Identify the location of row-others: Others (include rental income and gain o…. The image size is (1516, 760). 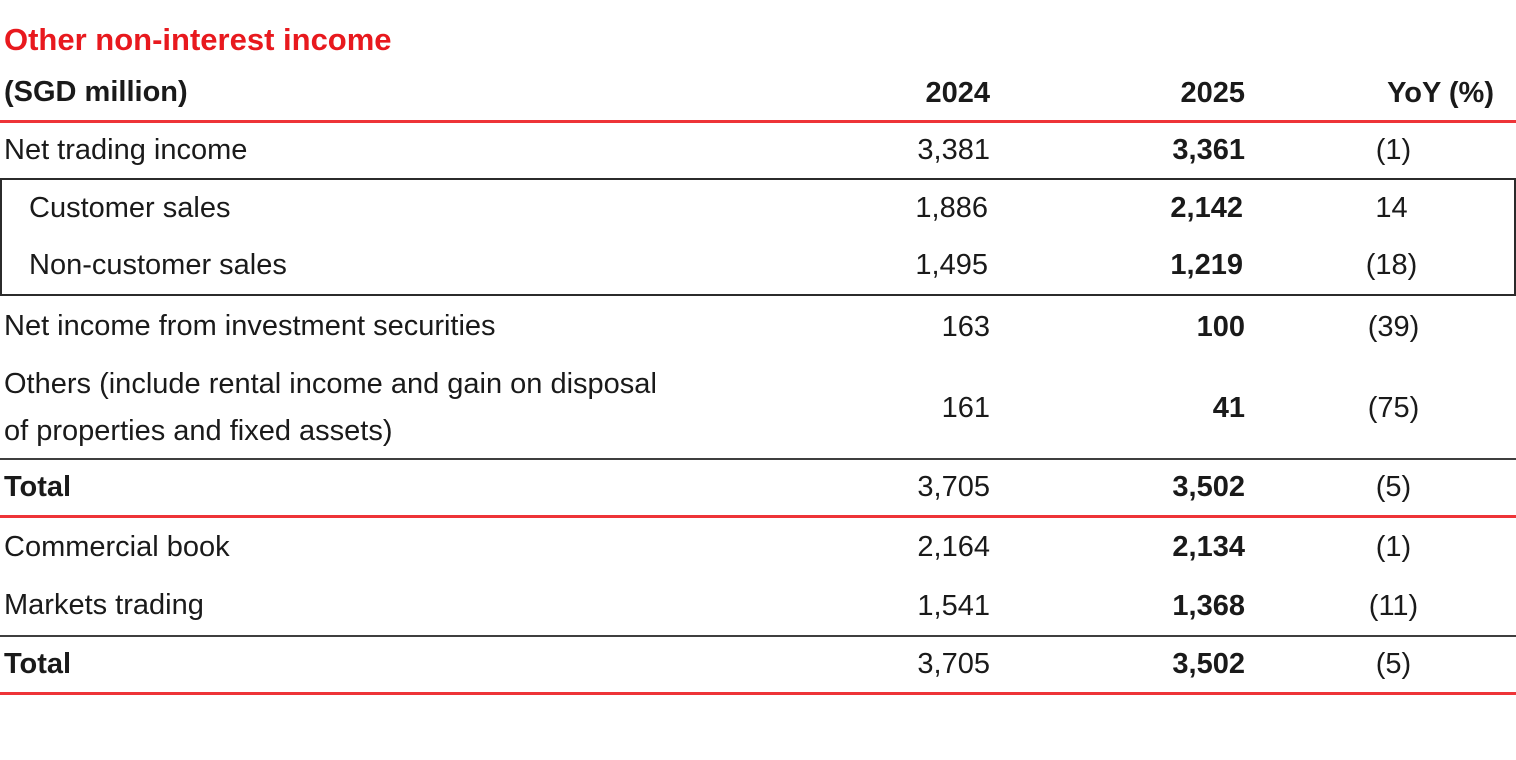
(758, 408).